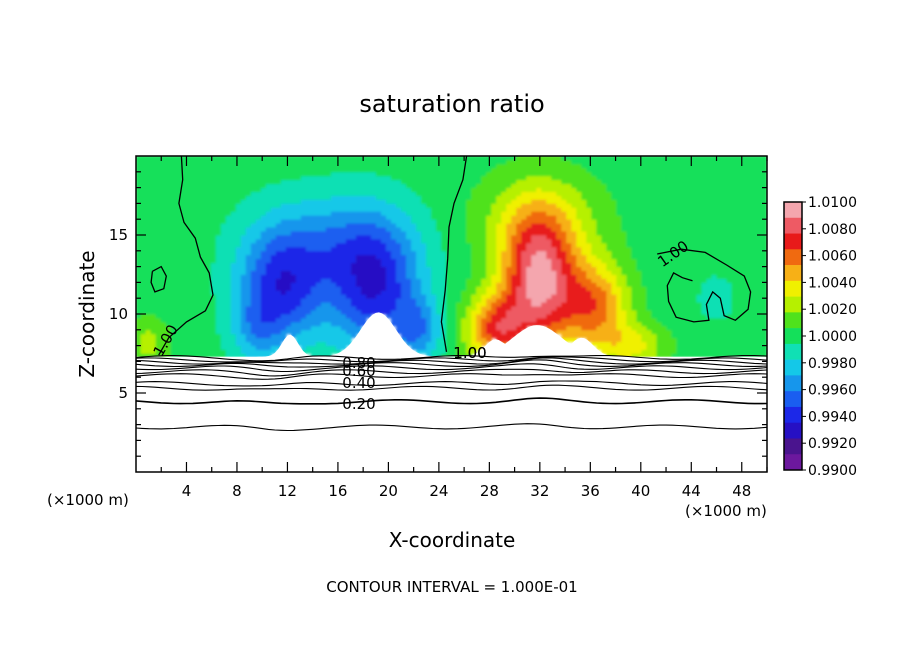 The width and height of the screenshot is (904, 654). What do you see at coordinates (88, 500) in the screenshot?
I see `x-unit-left: (×1000 m)` at bounding box center [88, 500].